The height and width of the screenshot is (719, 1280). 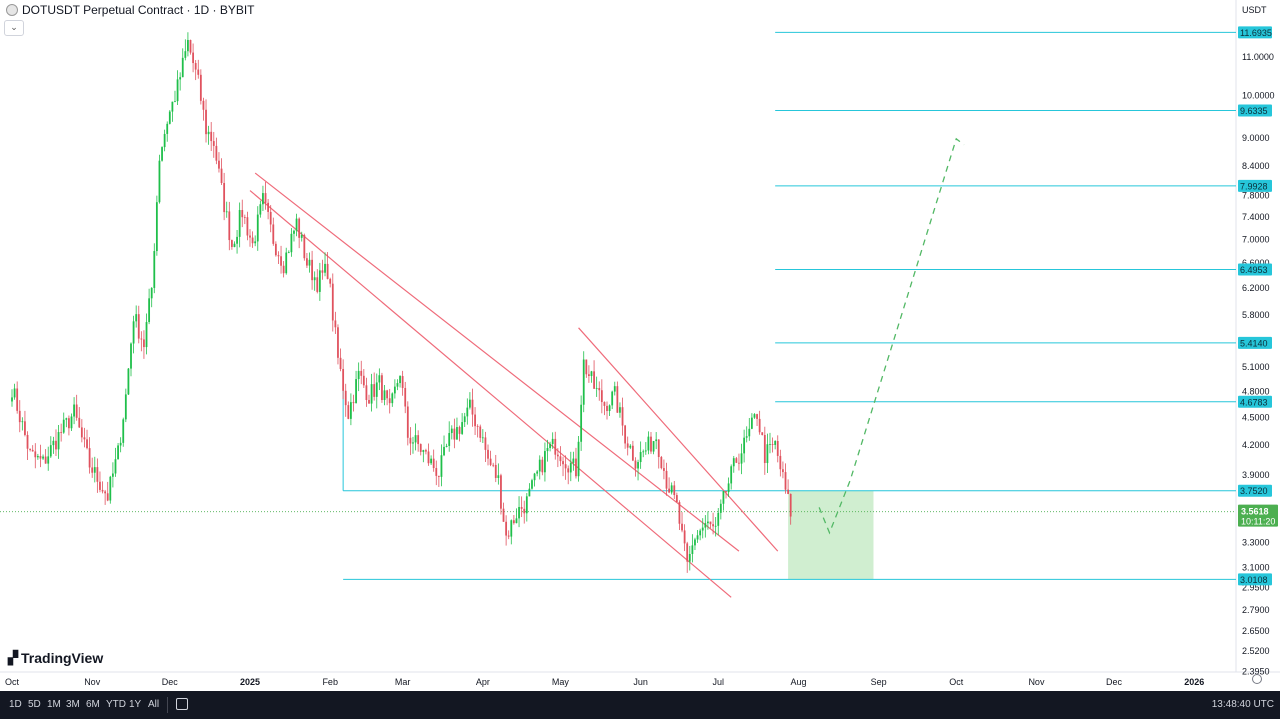 What do you see at coordinates (14, 28) in the screenshot?
I see `chevron-down-icon: ⌄` at bounding box center [14, 28].